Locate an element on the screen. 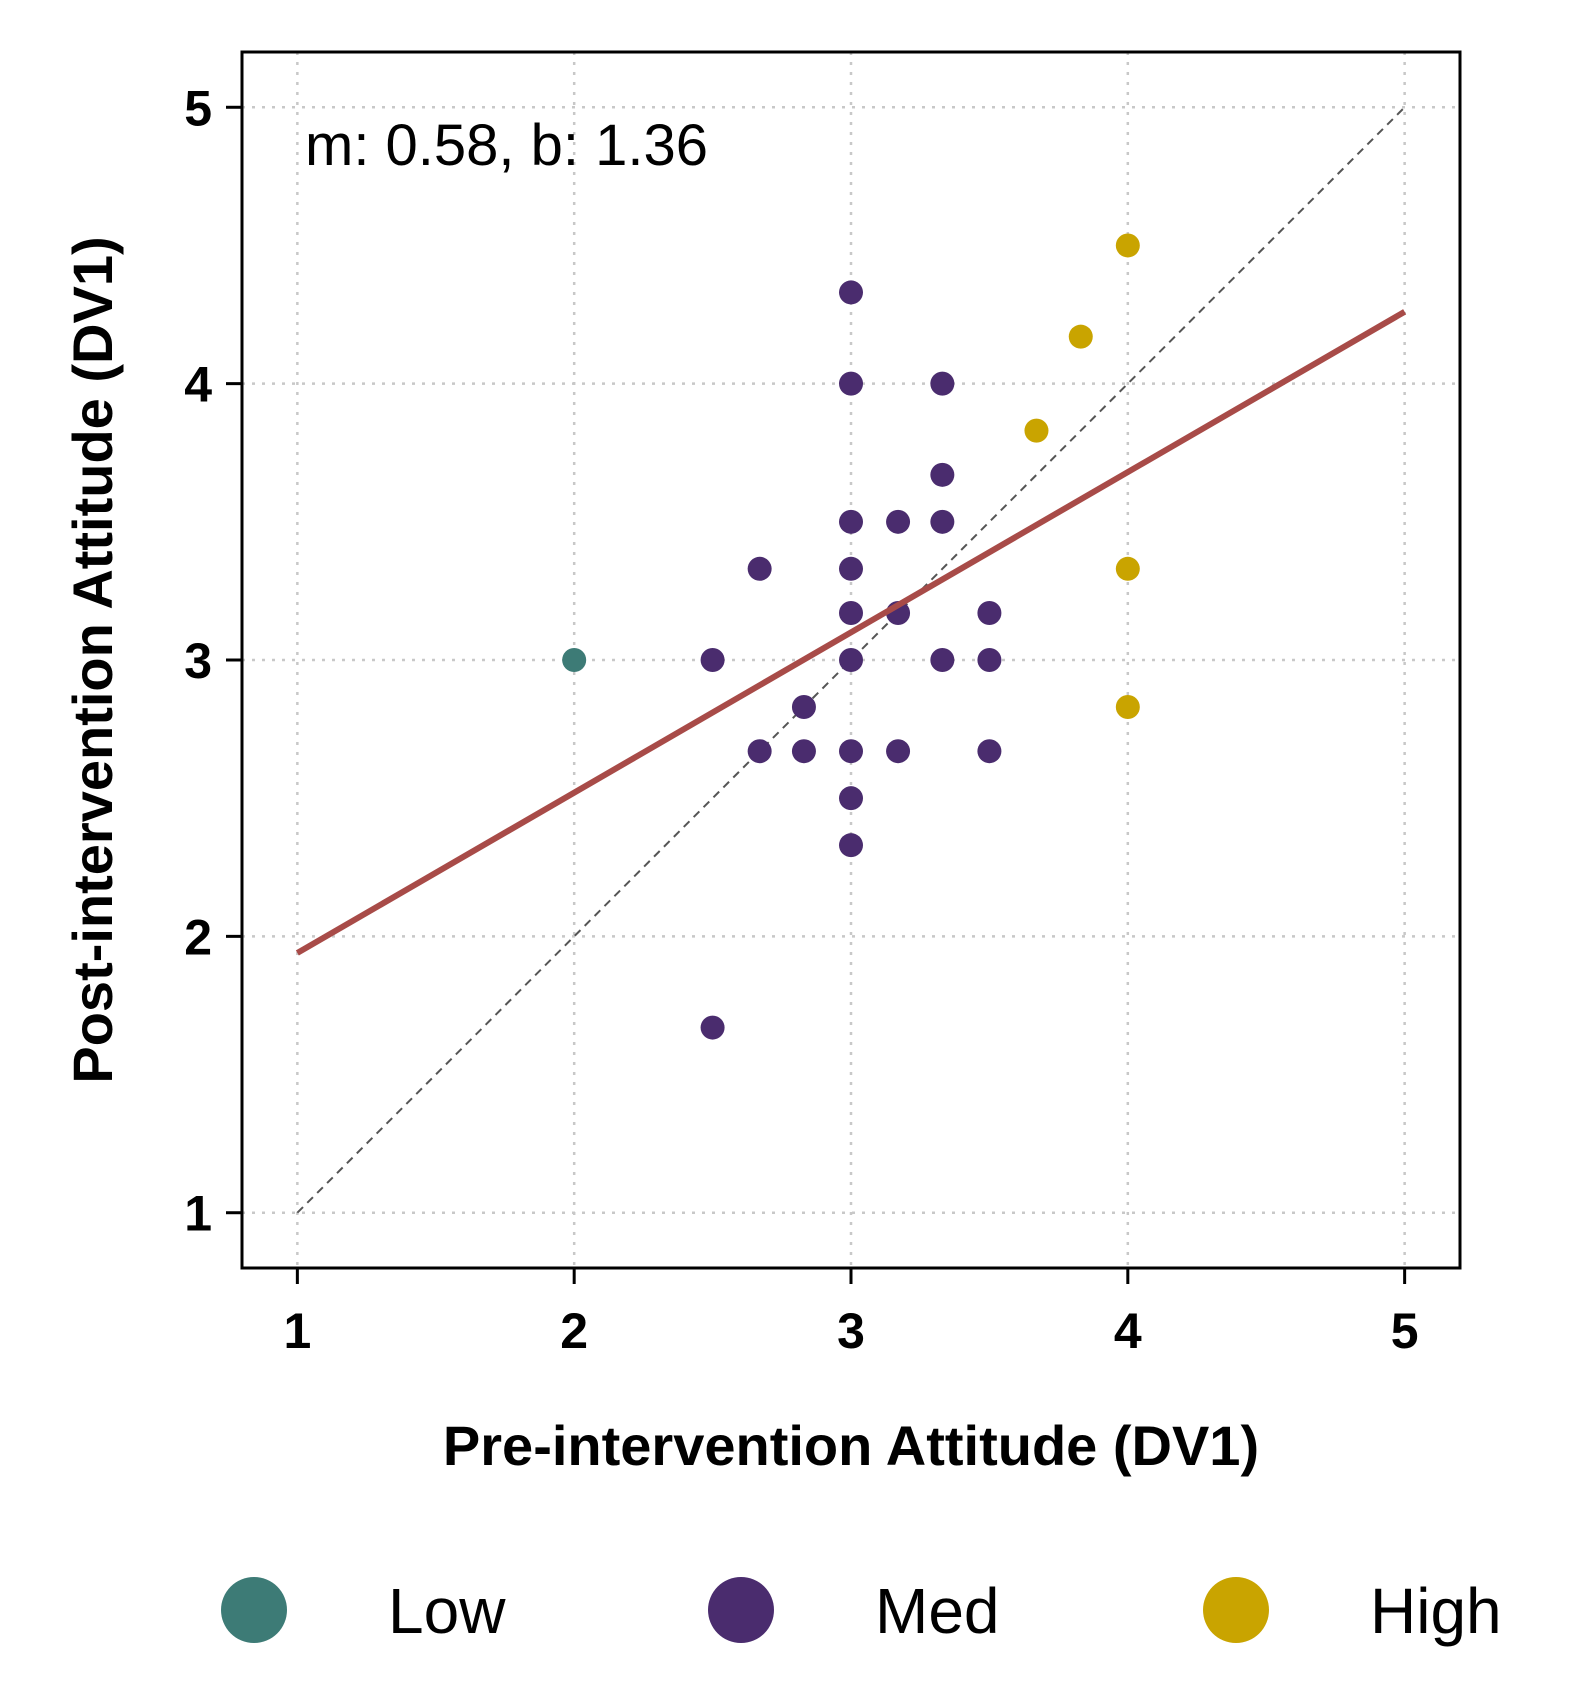  x-tick-label: 3 is located at coordinates (851, 1331).